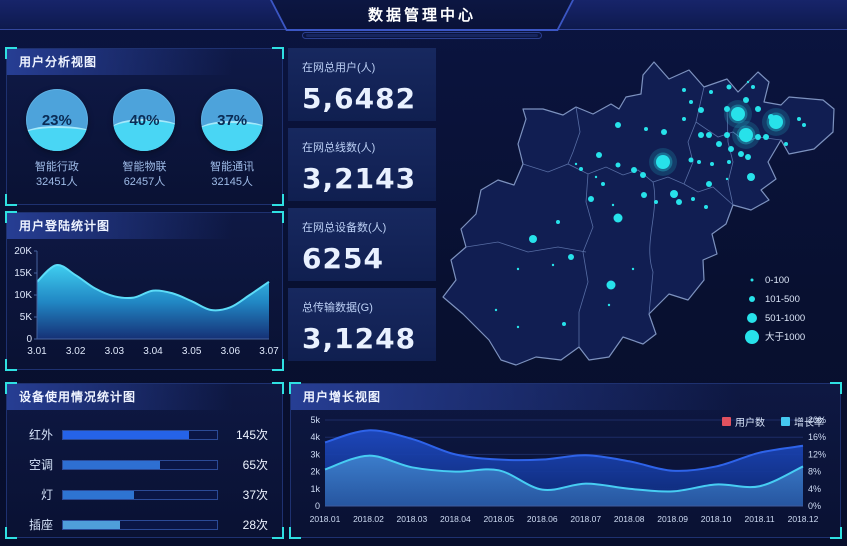  I want to click on stat-box: 在网总用户(人) 5,6482, so click(362, 84).